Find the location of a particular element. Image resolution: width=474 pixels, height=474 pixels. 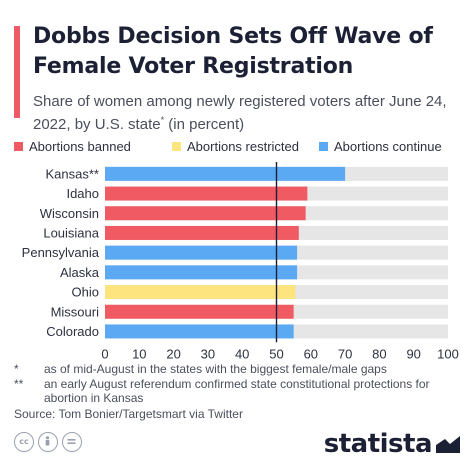

legend-item-restricted: Abortions restricted is located at coordinates (235, 146).